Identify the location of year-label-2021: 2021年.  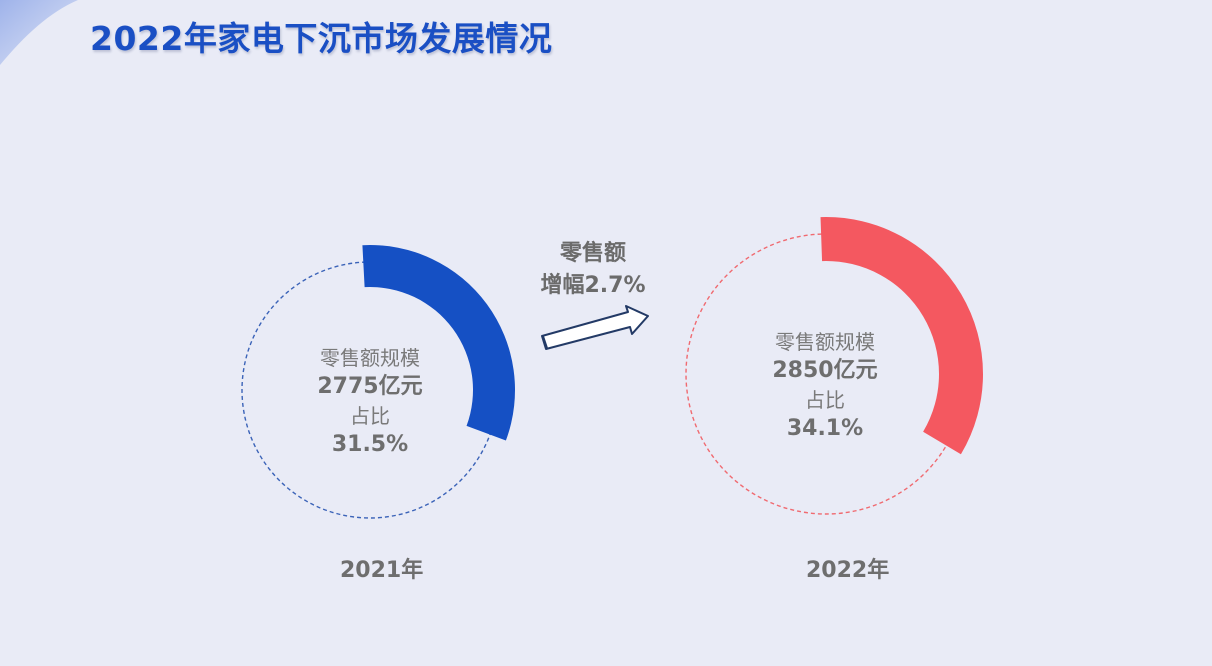
(382, 570).